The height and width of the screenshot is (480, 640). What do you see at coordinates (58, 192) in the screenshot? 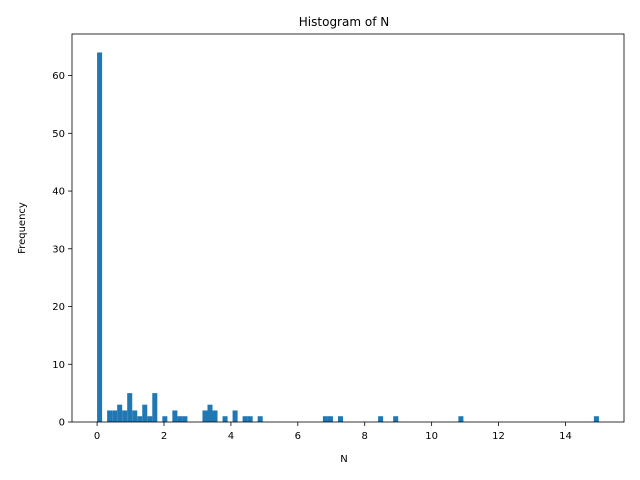
I see `y-tick-label: 40` at bounding box center [58, 192].